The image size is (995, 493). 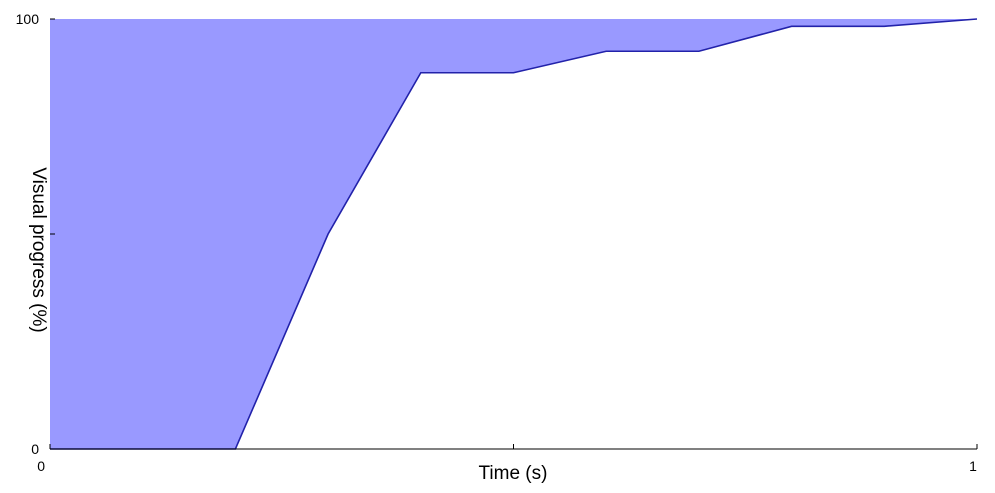 What do you see at coordinates (35, 449) in the screenshot?
I see `y-tick-label-0: 0` at bounding box center [35, 449].